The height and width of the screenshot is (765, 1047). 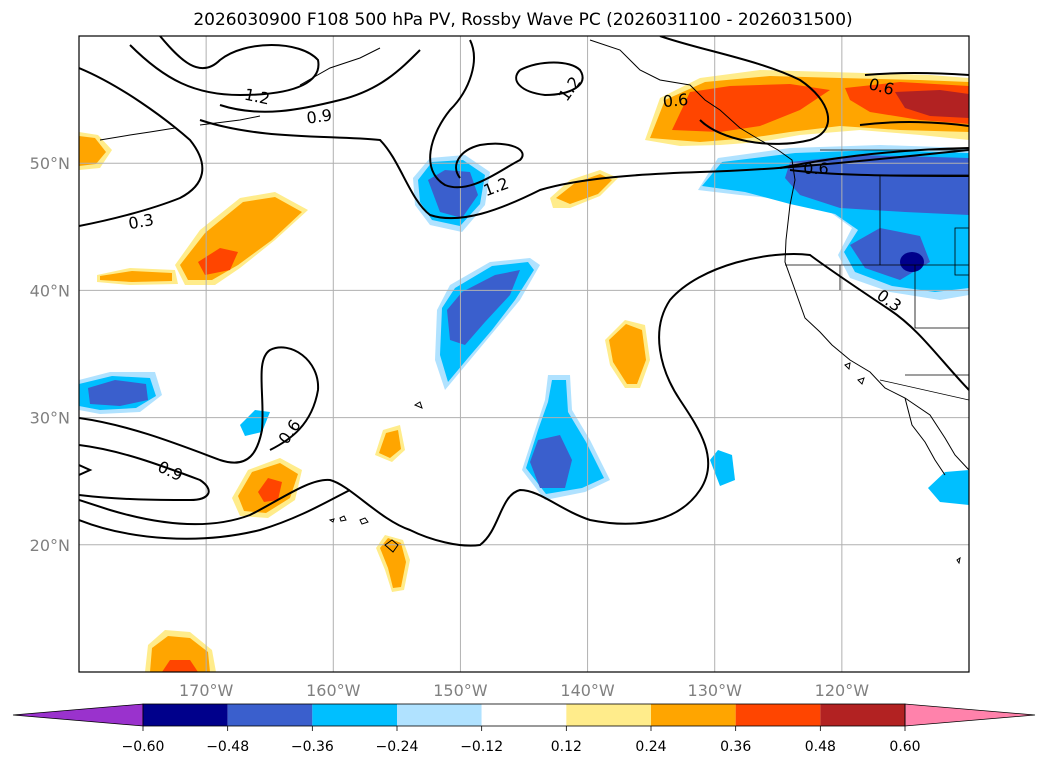 What do you see at coordinates (143, 747) in the screenshot?
I see `colorbar-tick-label: −0.60` at bounding box center [143, 747].